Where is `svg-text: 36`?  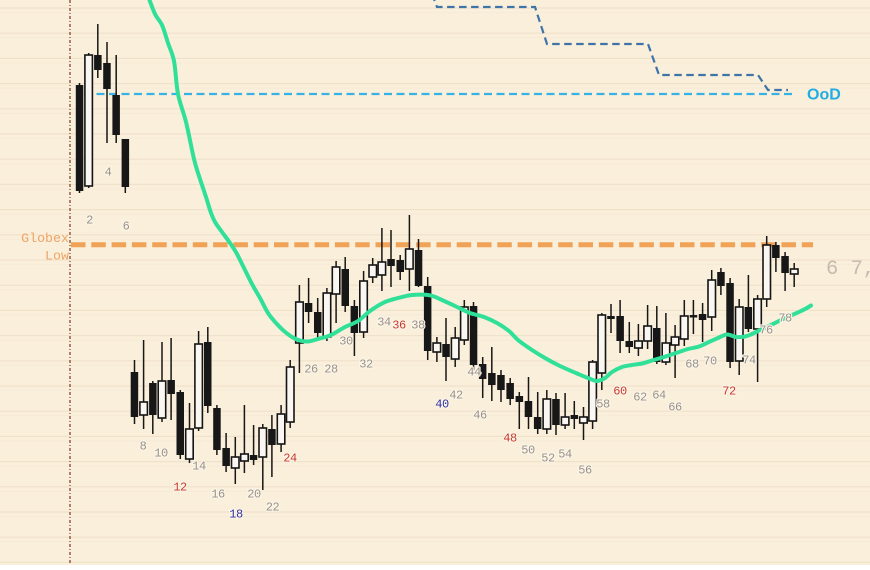 svg-text: 36 is located at coordinates (399, 326).